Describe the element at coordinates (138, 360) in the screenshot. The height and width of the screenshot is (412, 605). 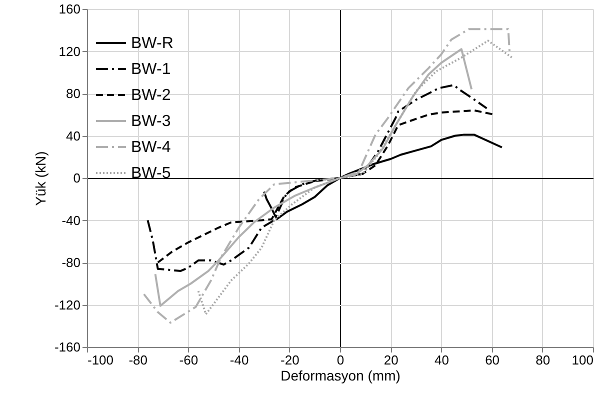
I see `x-tick-label: -80` at that location.